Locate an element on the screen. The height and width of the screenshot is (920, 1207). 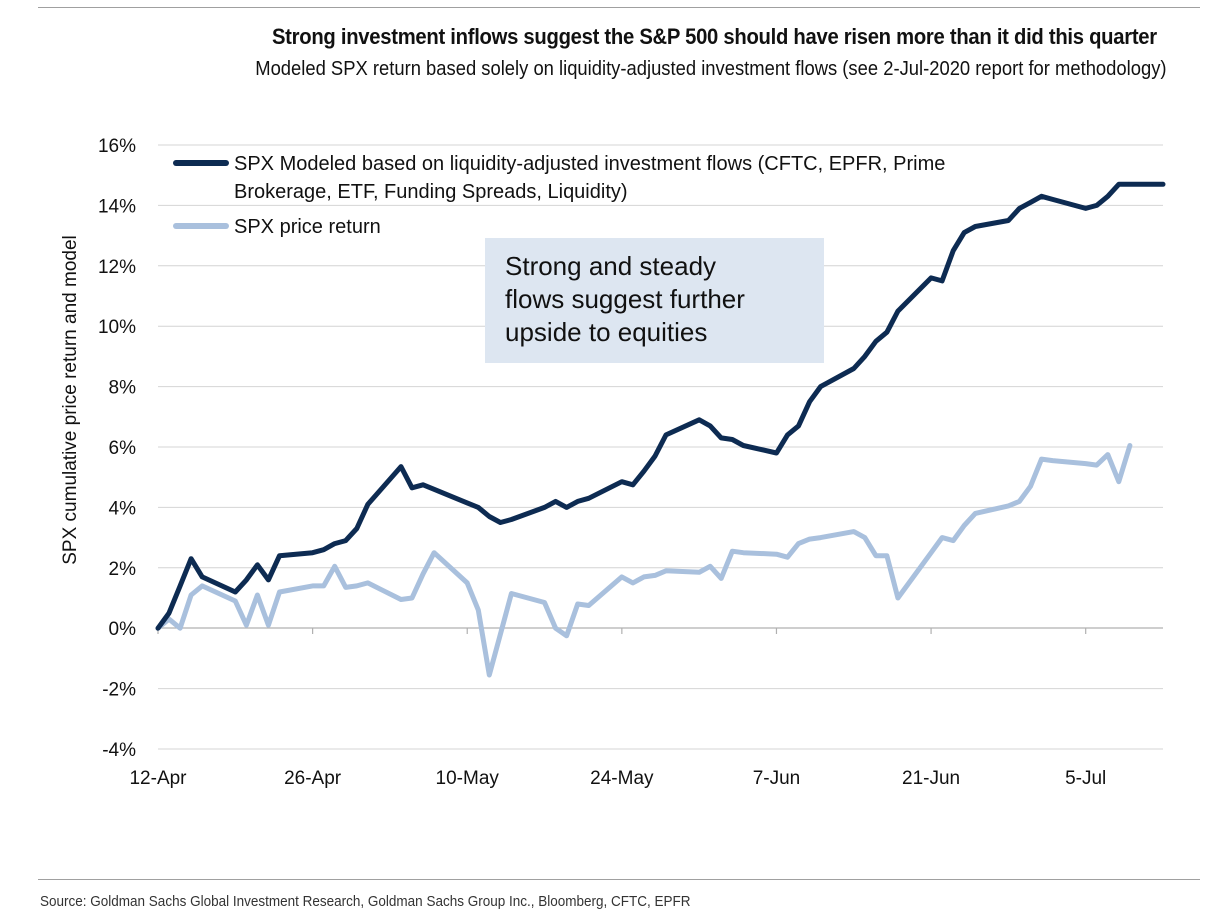
y-tick-label: 10% is located at coordinates (117, 327).